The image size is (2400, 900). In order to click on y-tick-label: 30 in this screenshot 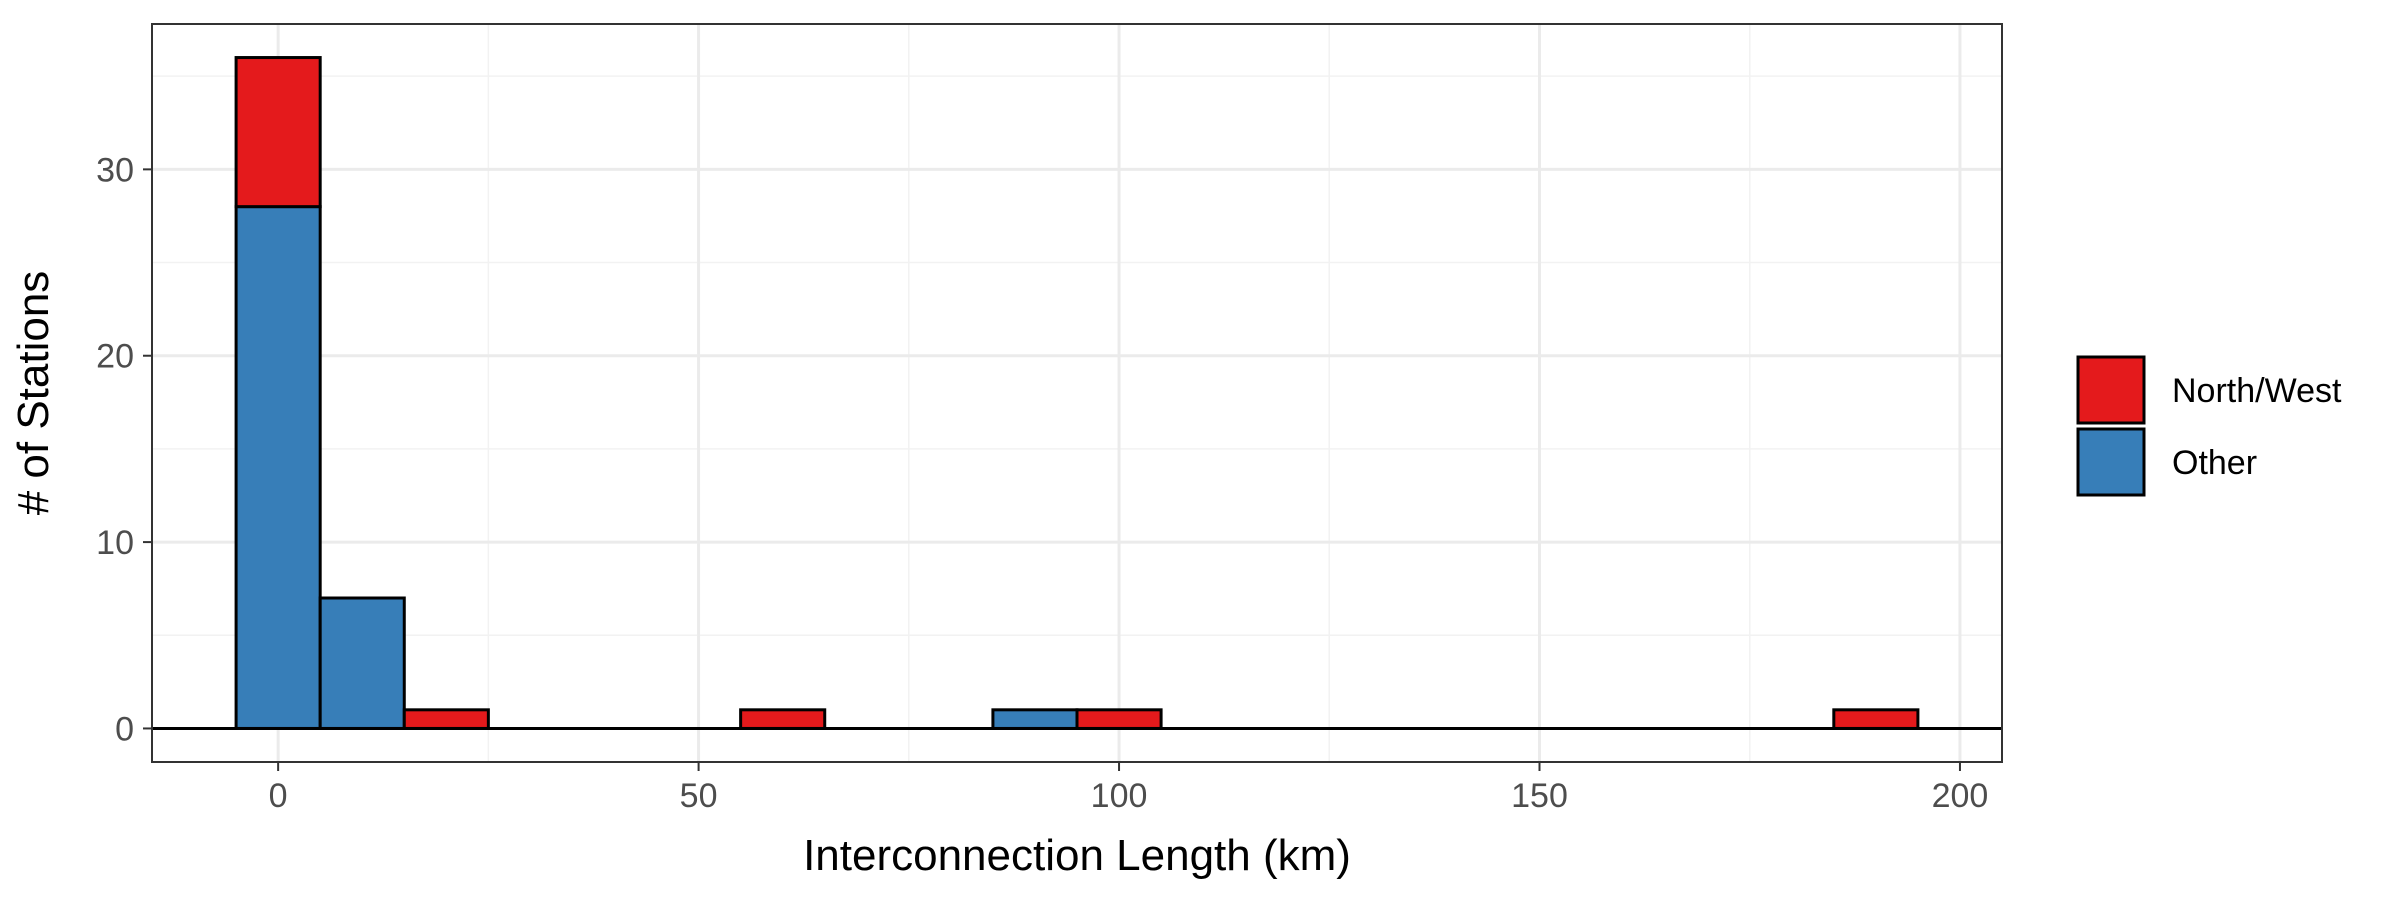, I will do `click(115, 170)`.